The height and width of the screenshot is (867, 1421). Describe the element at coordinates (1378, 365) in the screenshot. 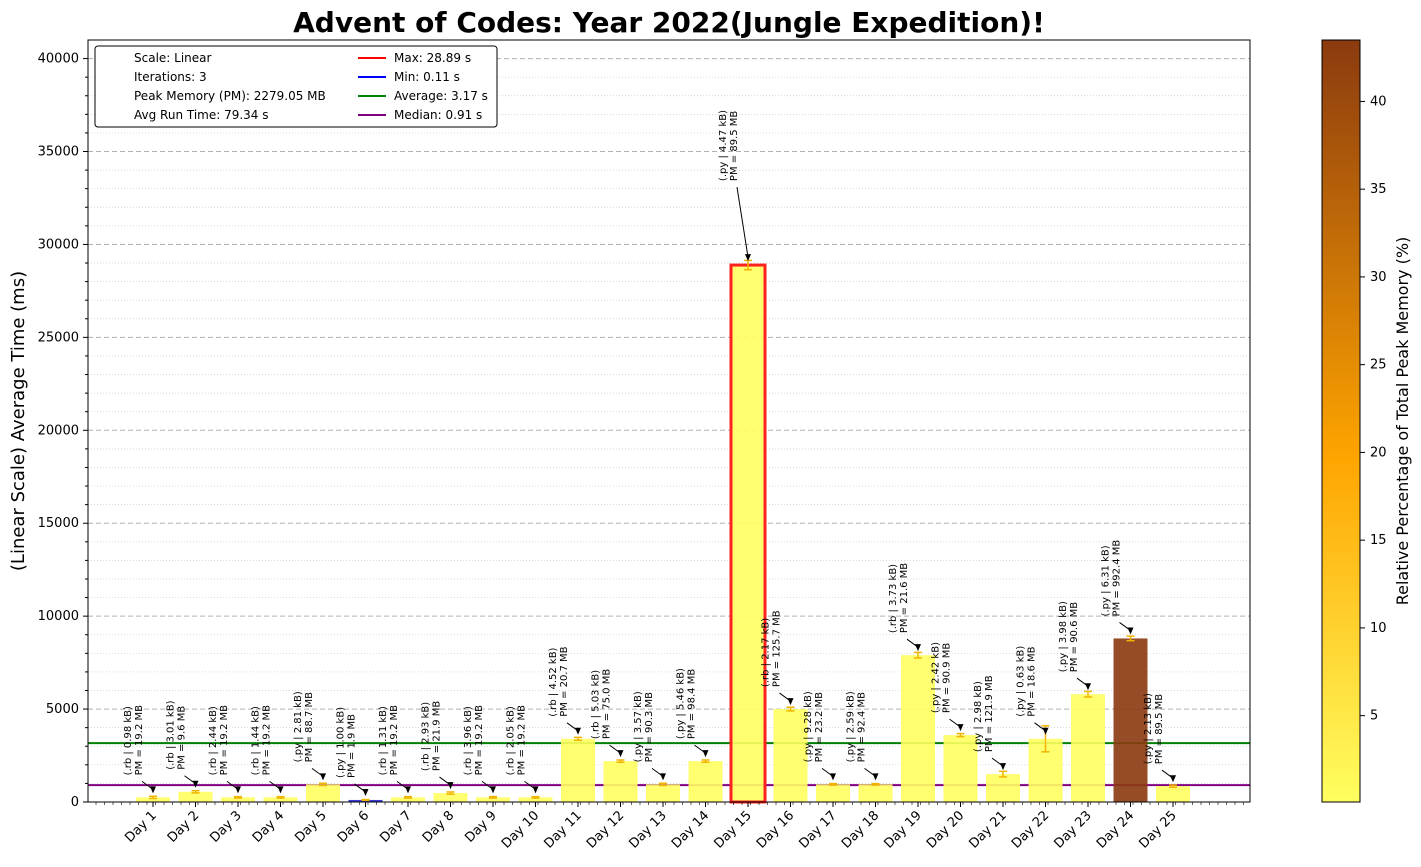

I see `colorbar-tick-label: 25` at that location.